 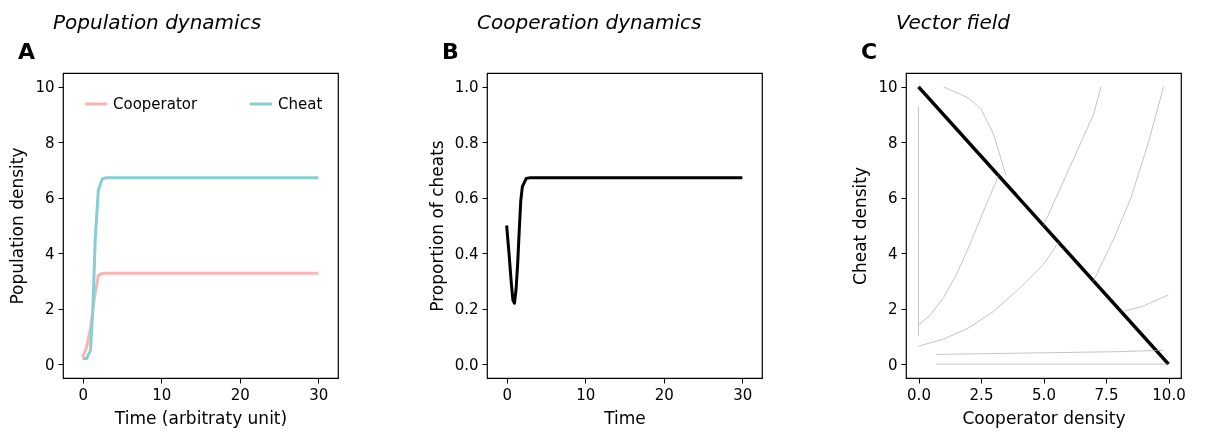 What do you see at coordinates (436, 226) in the screenshot?
I see `y-axis-title: Proportion of cheats` at bounding box center [436, 226].